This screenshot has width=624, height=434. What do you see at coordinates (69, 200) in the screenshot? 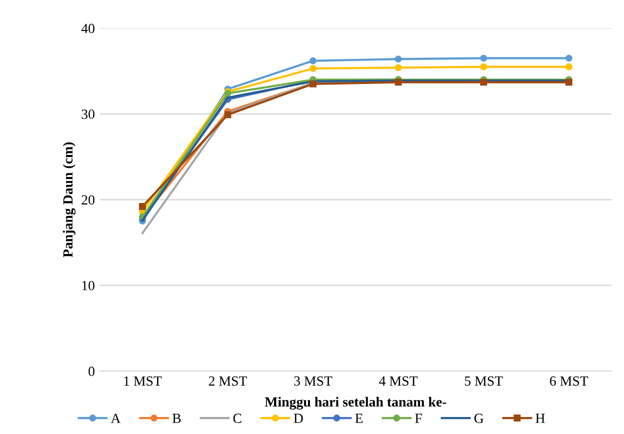
I see `y-axis-title: Panjang Daun (cm)` at bounding box center [69, 200].